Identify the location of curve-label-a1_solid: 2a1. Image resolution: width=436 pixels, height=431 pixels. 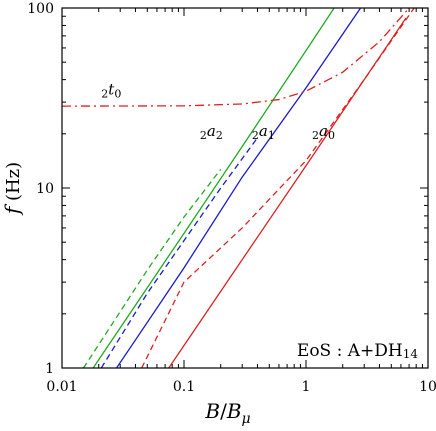
(263, 132).